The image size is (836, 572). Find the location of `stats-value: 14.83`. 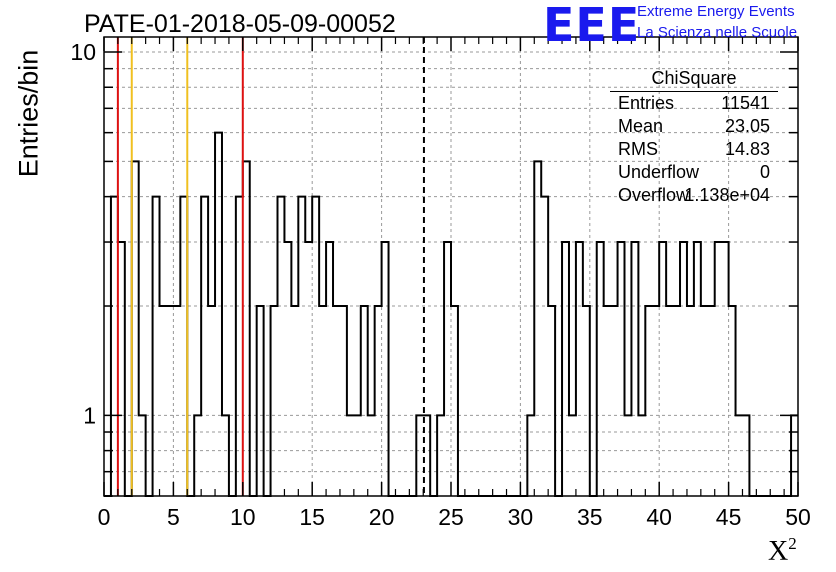

stats-value: 14.83 is located at coordinates (747, 149).